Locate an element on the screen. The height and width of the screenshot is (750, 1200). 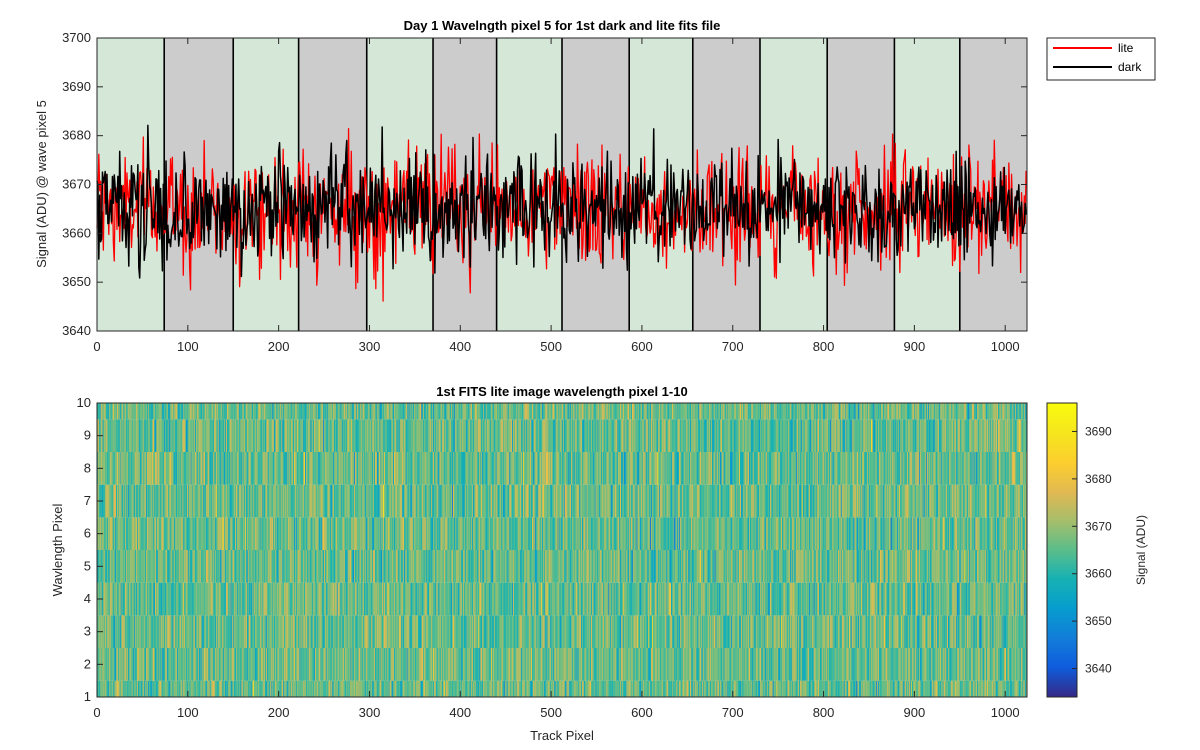
x-tick-label: 900 is located at coordinates (915, 346).